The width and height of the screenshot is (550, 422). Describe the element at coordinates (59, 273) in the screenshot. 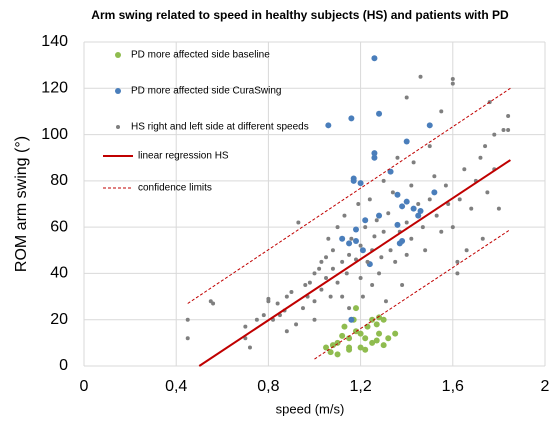

I see `y-tick-label: 40` at that location.